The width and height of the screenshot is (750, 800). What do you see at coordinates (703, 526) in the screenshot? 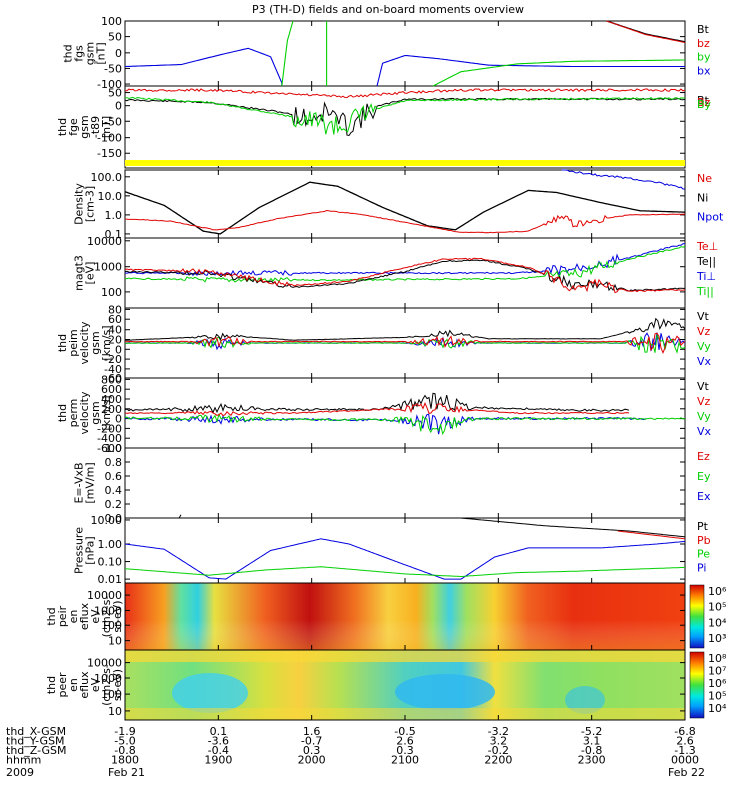
I see `legend-Pt: Pt` at bounding box center [703, 526].